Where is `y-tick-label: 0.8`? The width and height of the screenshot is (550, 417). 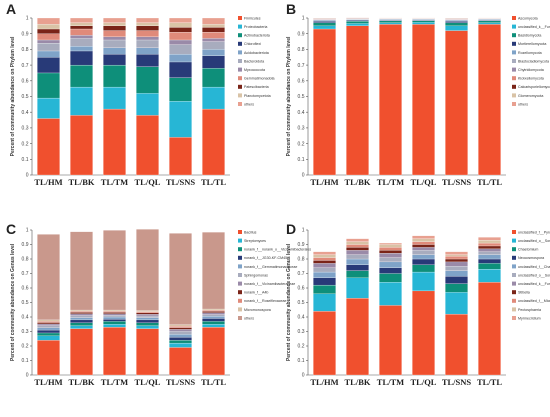
y-tick-label: 0.8 is located at coordinates (25, 260).